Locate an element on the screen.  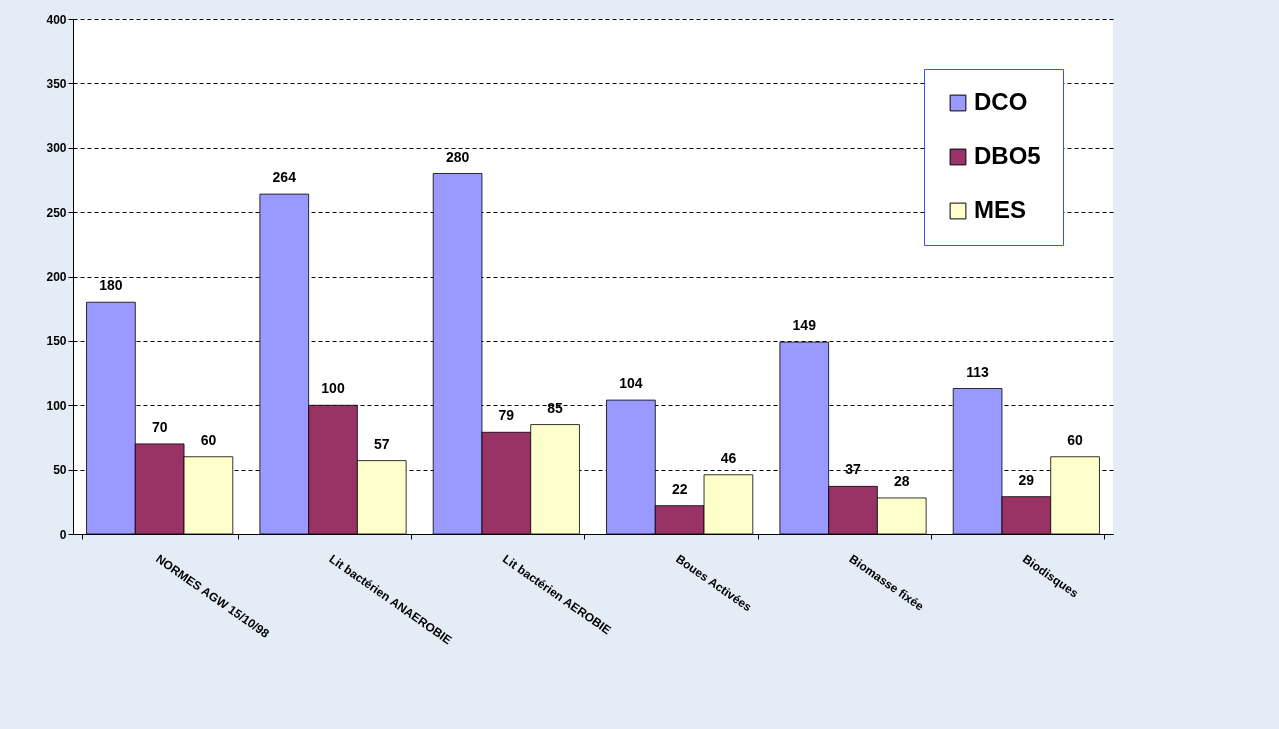
legend-label: MES is located at coordinates (1000, 209).